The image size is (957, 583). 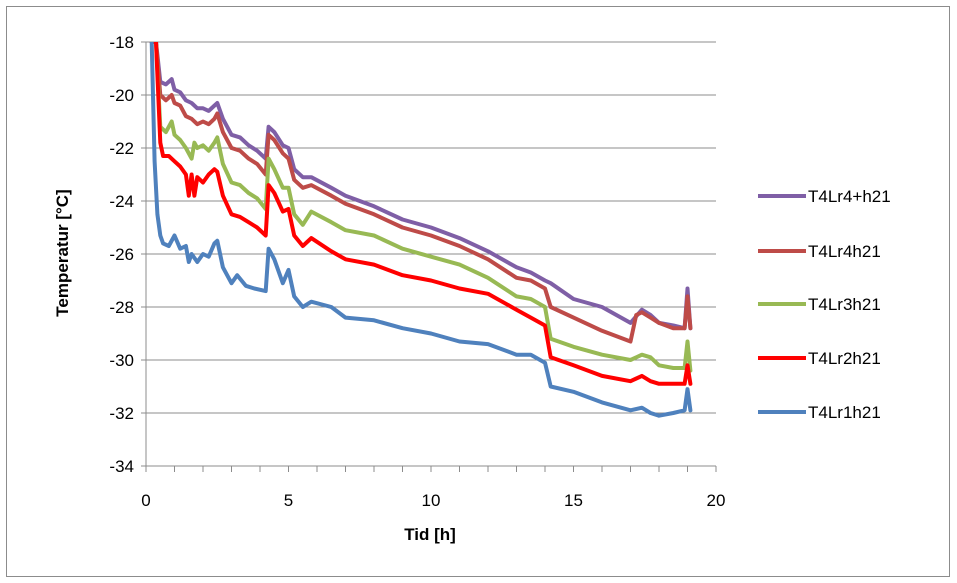 What do you see at coordinates (844, 304) in the screenshot?
I see `legend-label: T4Lr3h21` at bounding box center [844, 304].